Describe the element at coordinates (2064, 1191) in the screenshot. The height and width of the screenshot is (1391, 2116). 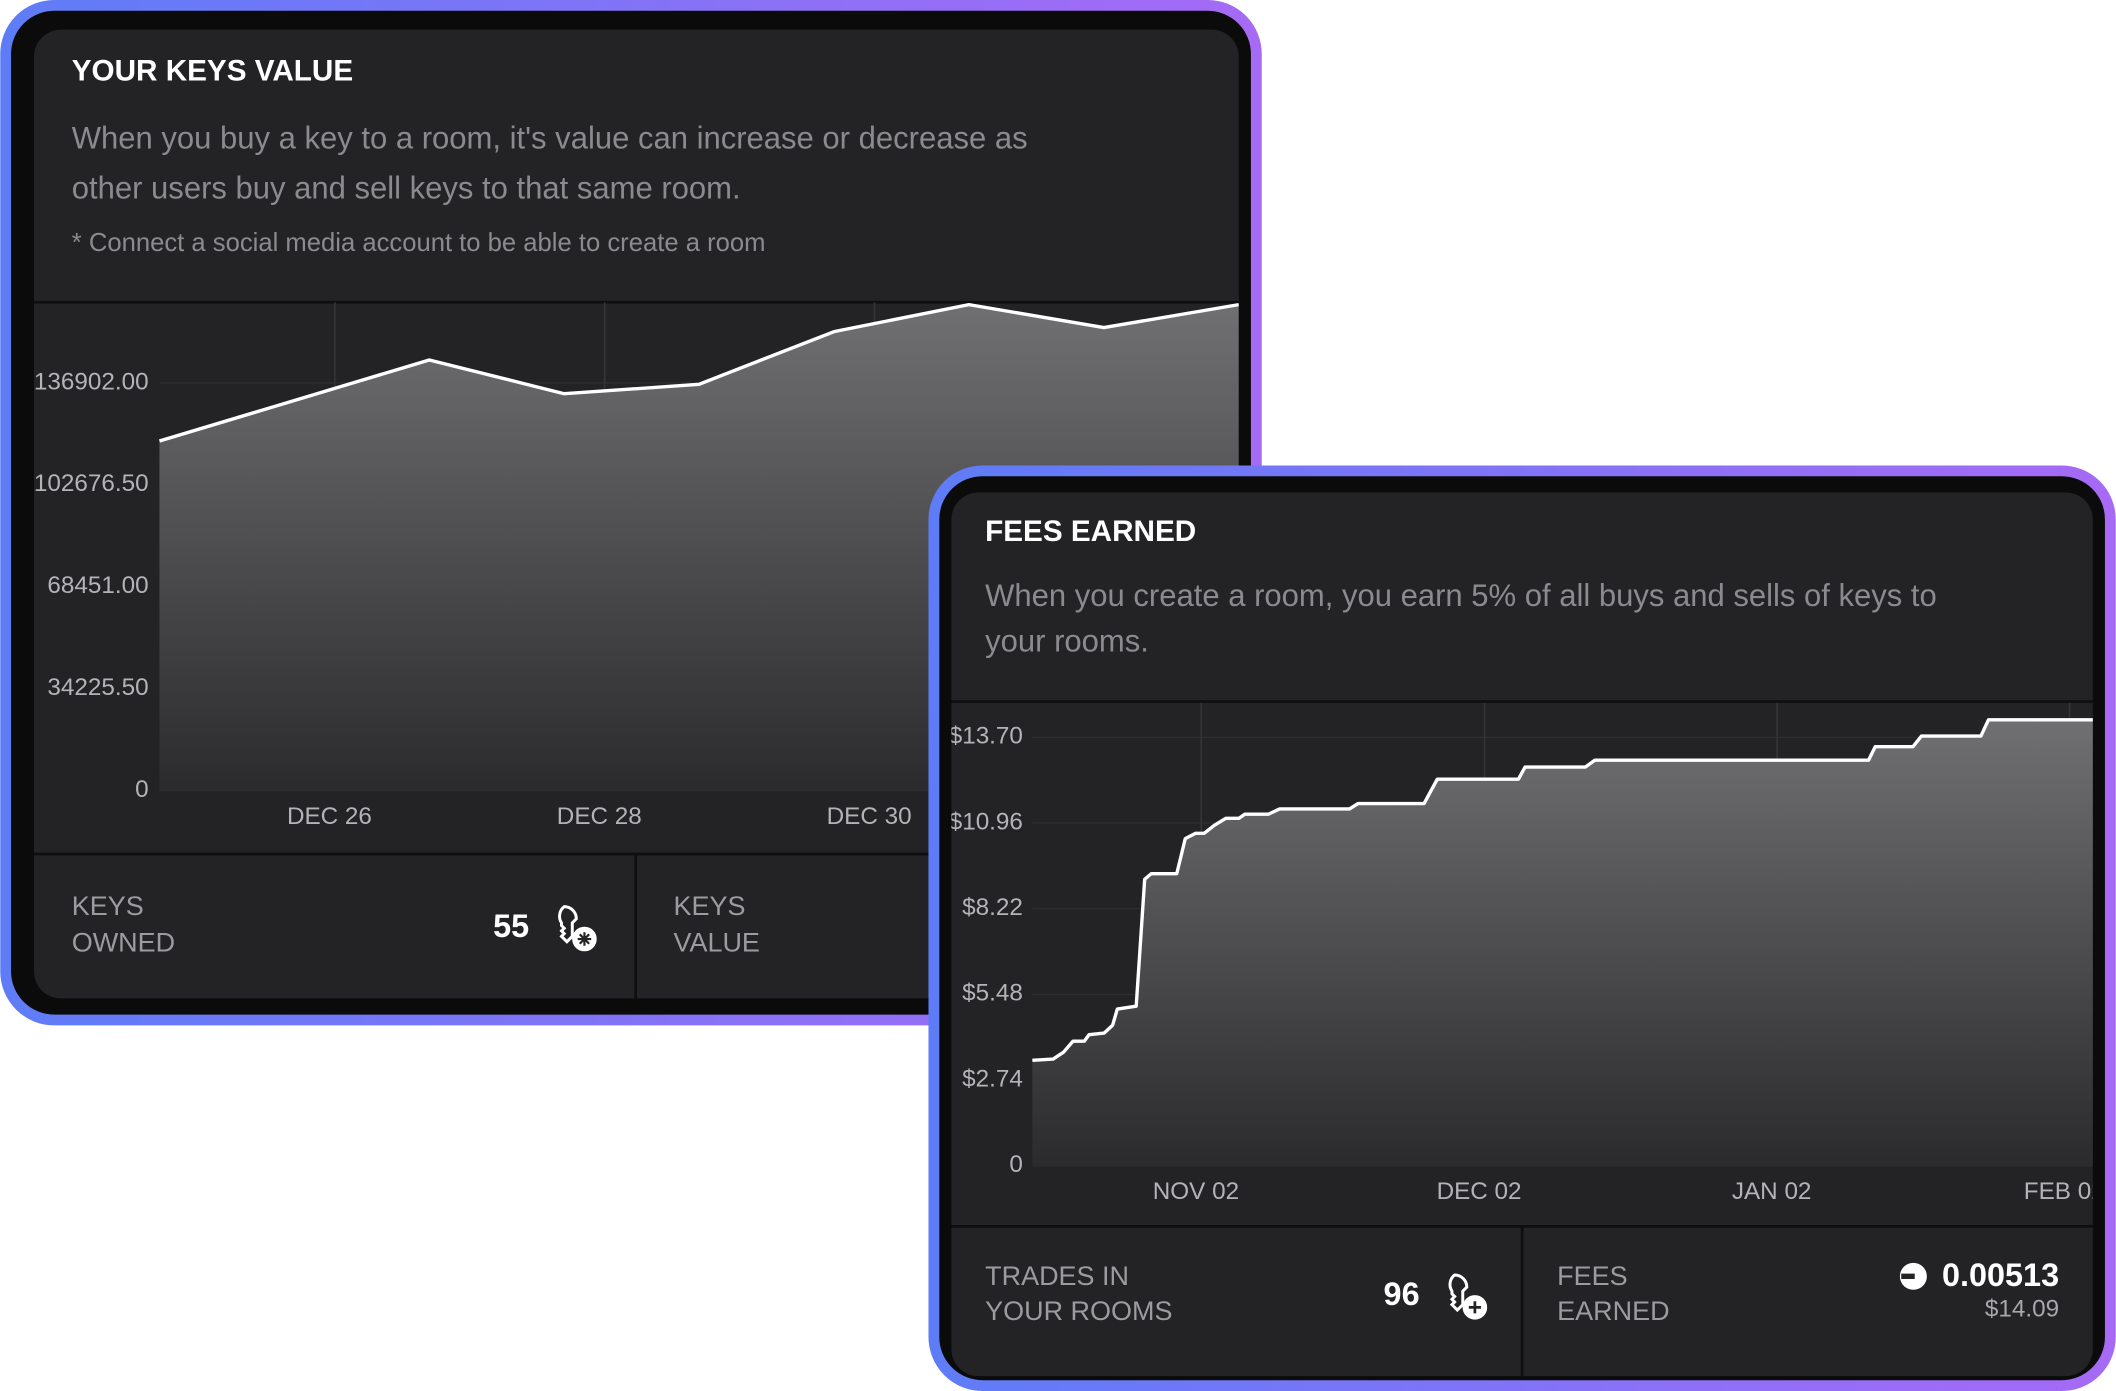
I see `x-tick-label: FEB 02` at that location.